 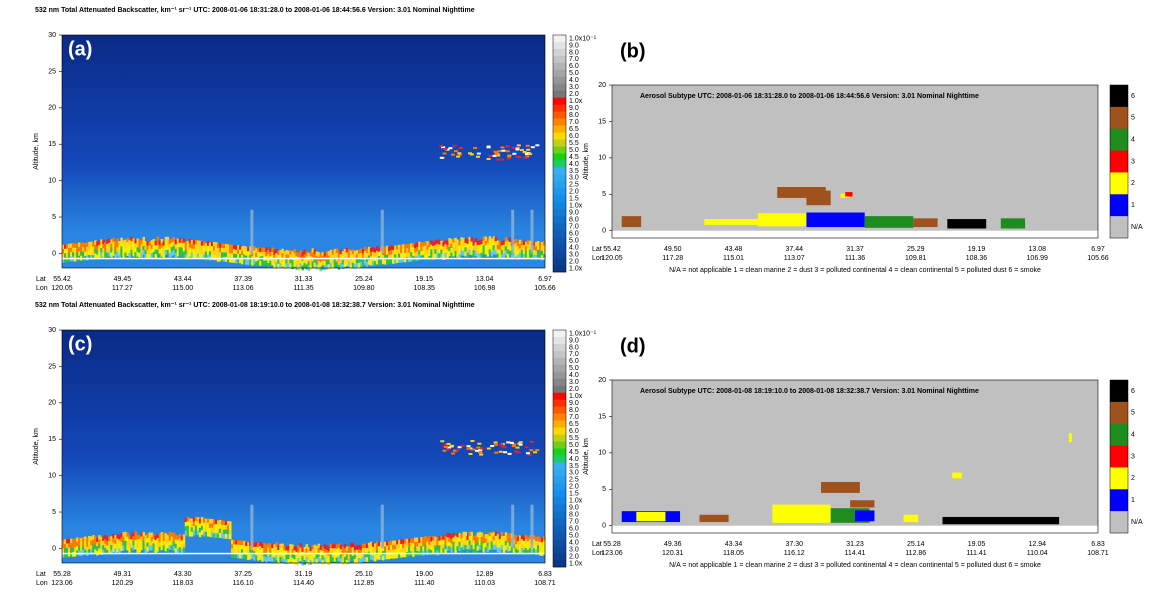 I want to click on lon-value: 123.06, so click(x=62, y=583).